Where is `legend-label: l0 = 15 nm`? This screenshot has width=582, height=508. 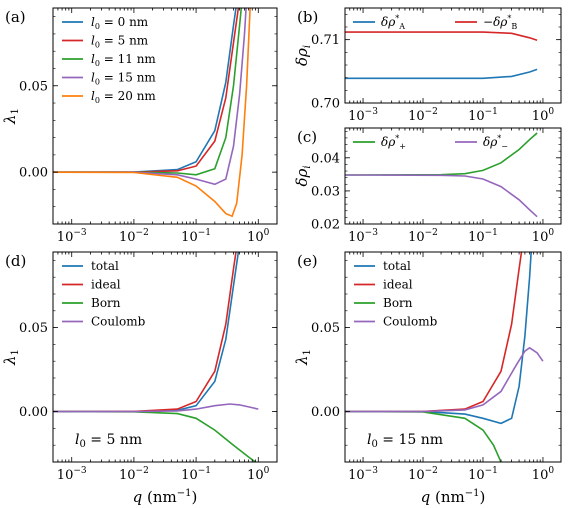 legend-label: l0 = 15 nm is located at coordinates (123, 79).